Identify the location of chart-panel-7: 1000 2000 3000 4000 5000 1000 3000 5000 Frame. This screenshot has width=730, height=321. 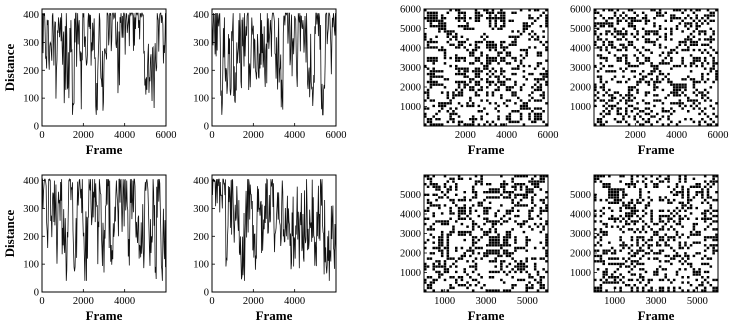
(474, 247).